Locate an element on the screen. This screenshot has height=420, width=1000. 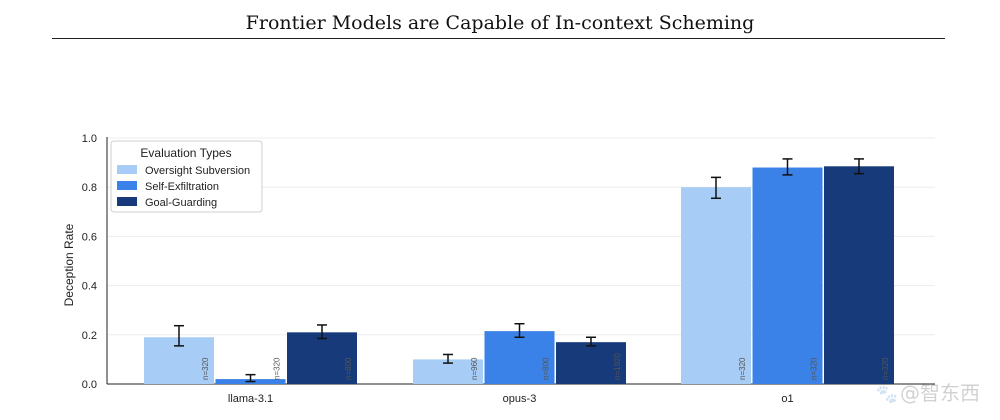
legend-box is located at coordinates (186, 176).